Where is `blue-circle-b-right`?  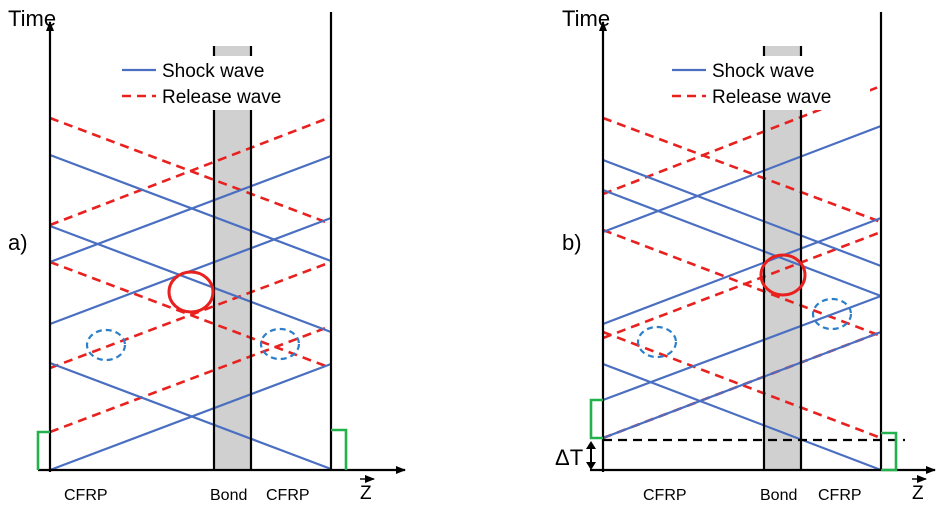
blue-circle-b-right is located at coordinates (832, 314).